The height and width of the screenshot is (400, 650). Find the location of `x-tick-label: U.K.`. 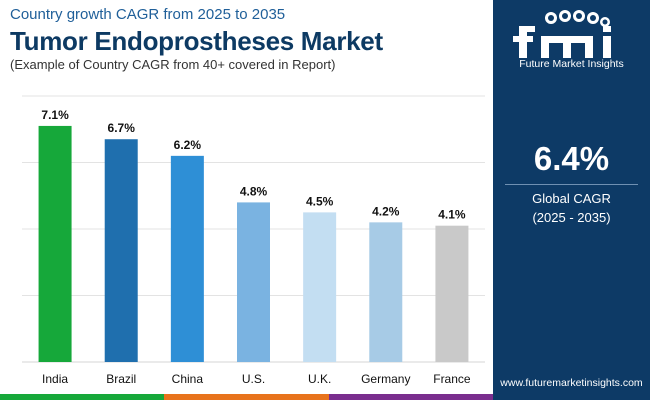

x-tick-label: U.K. is located at coordinates (319, 379).